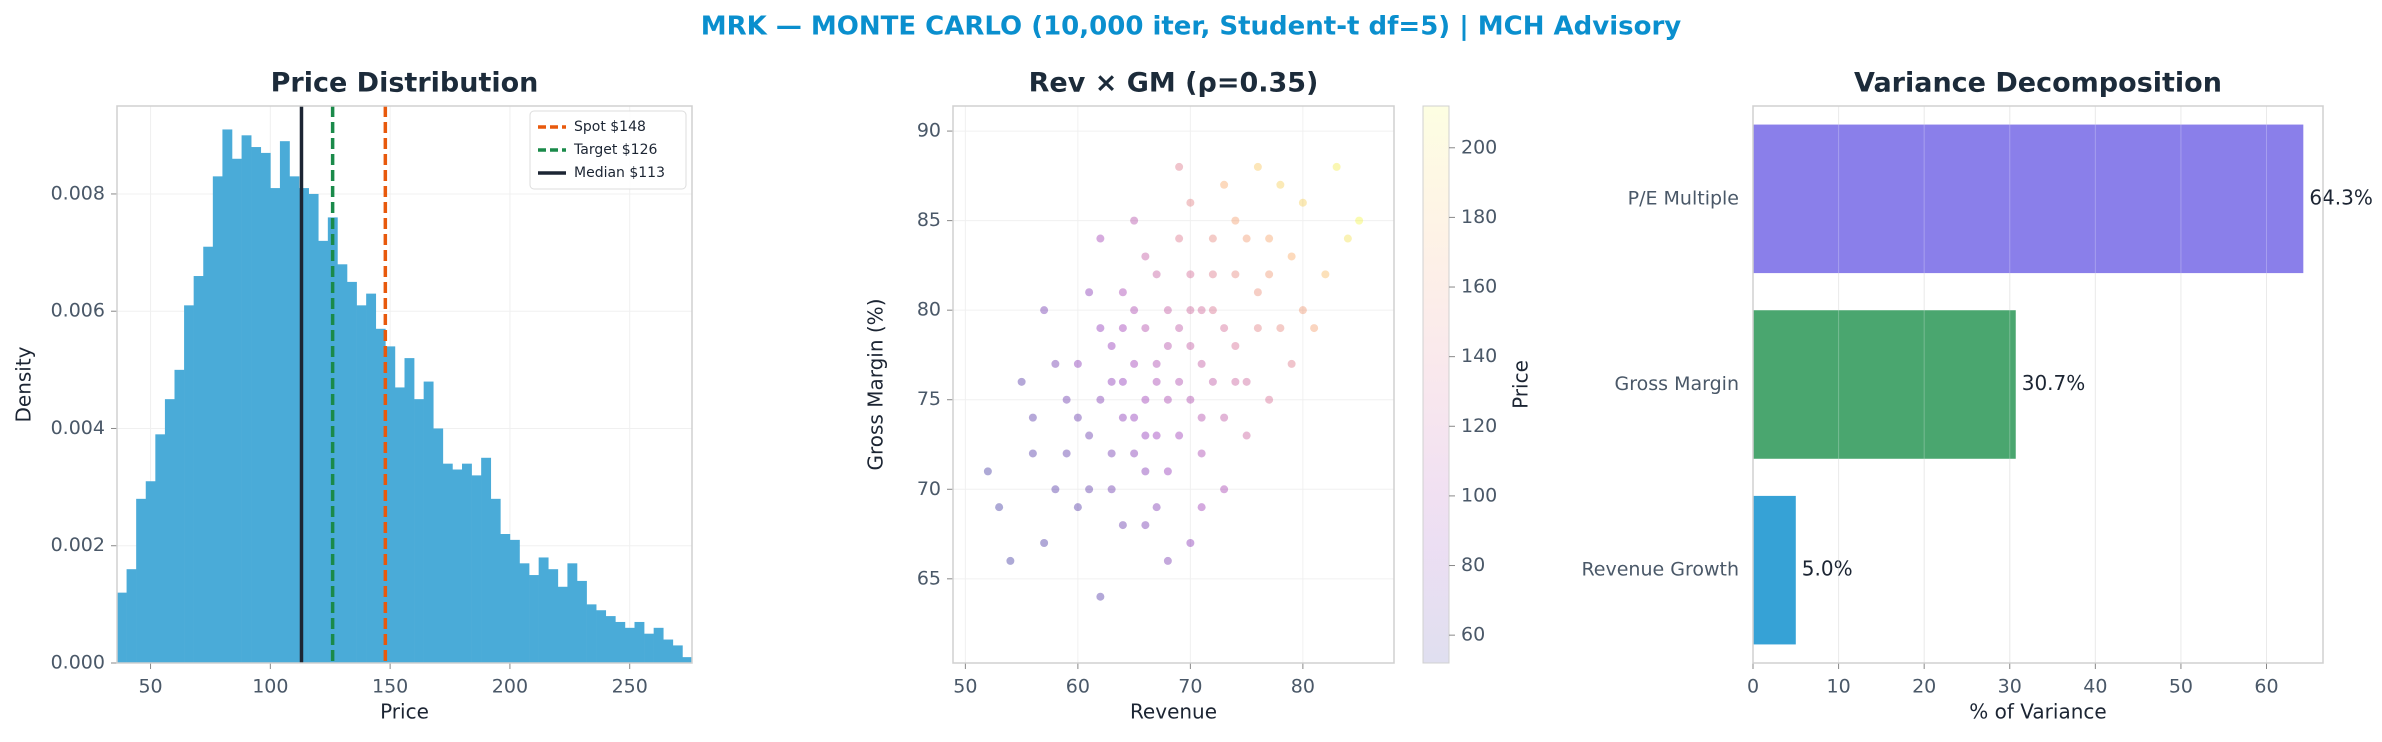 The image size is (2382, 742). What do you see at coordinates (619, 173) in the screenshot?
I see `legend-label: Median $113` at bounding box center [619, 173].